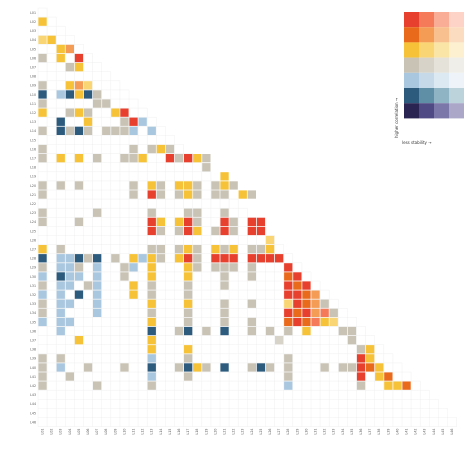 Image resolution: width=474 pixels, height=473 pixels. I want to click on column-label: L34, so click(343, 432).